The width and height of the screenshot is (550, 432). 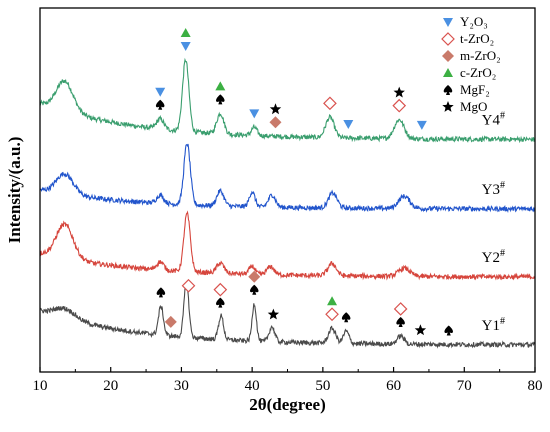 What do you see at coordinates (493, 325) in the screenshot?
I see `series-label: Y1#` at bounding box center [493, 325].